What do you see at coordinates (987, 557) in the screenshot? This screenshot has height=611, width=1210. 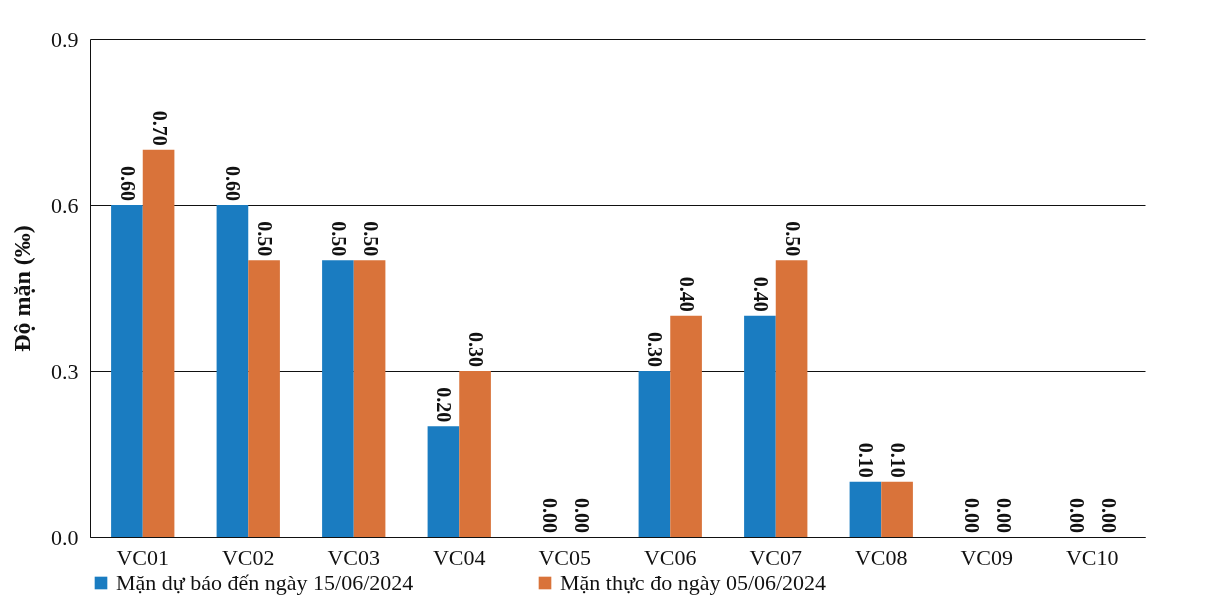 I see `x-tick-label: VC09` at bounding box center [987, 557].